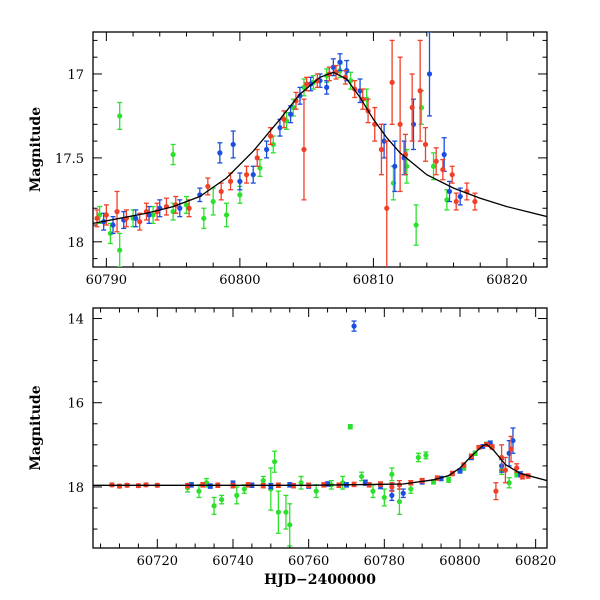 This screenshot has height=600, width=600. What do you see at coordinates (75, 404) in the screenshot?
I see `y-tick-label: 16` at bounding box center [75, 404].